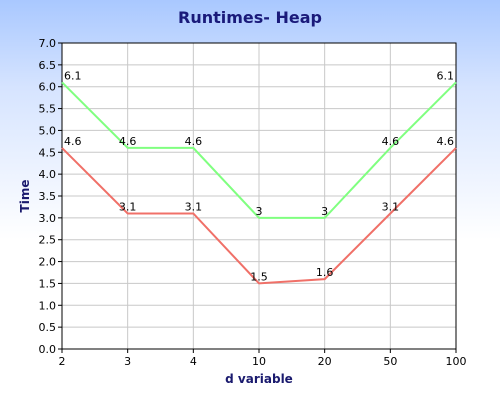 This screenshot has width=500, height=400. I want to click on y-tick-label: 3.5, so click(48, 196).